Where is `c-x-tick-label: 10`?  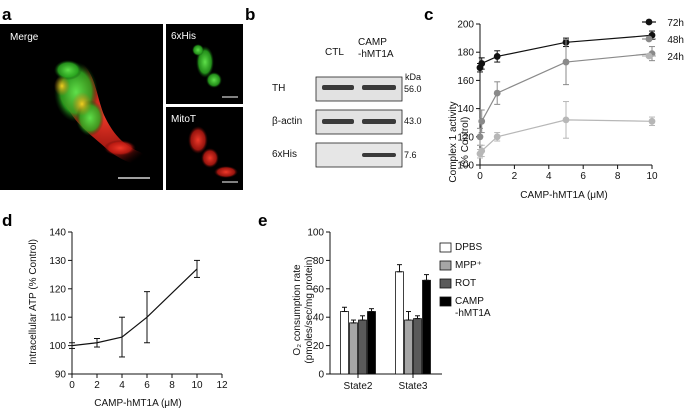 c-x-tick-label: 10 is located at coordinates (652, 176).